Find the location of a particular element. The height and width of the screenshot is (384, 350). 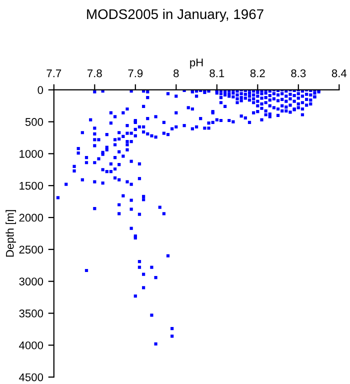

x-tick-label: 7.7 is located at coordinates (54, 73).